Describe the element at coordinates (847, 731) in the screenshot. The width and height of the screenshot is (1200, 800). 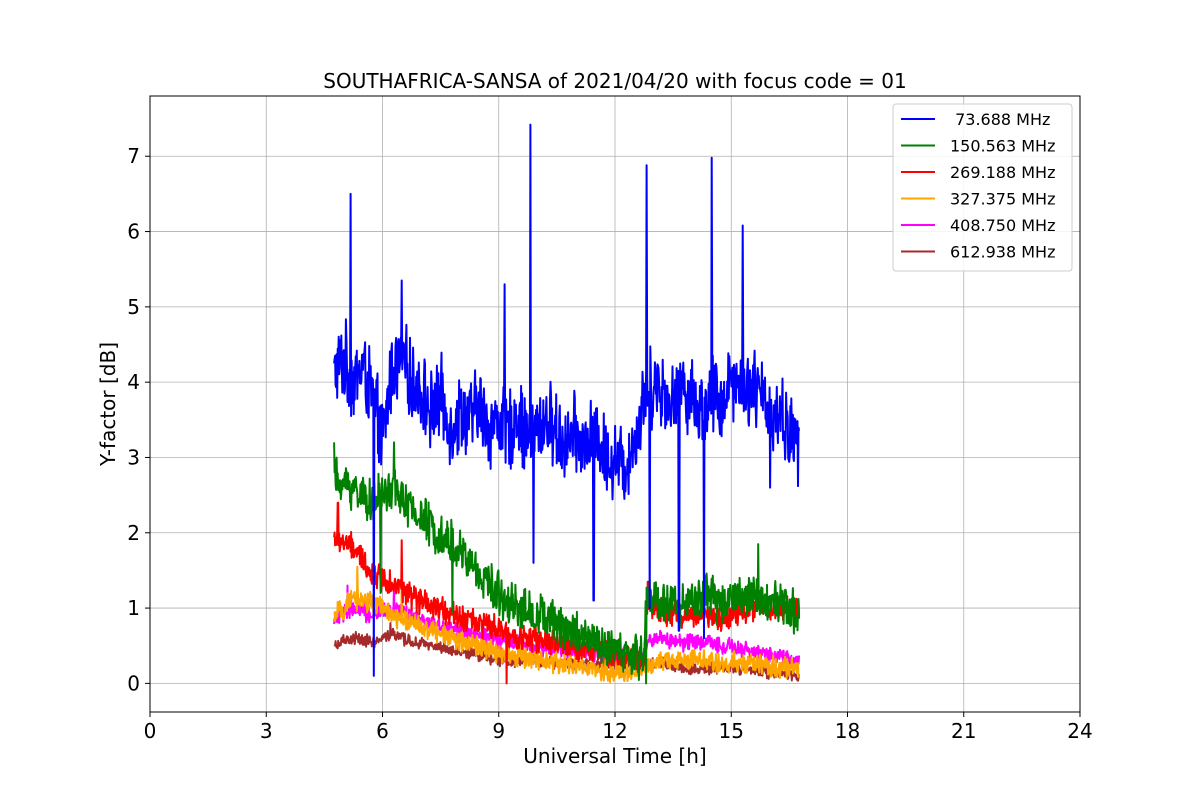
I see `x-tick-label: 18` at that location.